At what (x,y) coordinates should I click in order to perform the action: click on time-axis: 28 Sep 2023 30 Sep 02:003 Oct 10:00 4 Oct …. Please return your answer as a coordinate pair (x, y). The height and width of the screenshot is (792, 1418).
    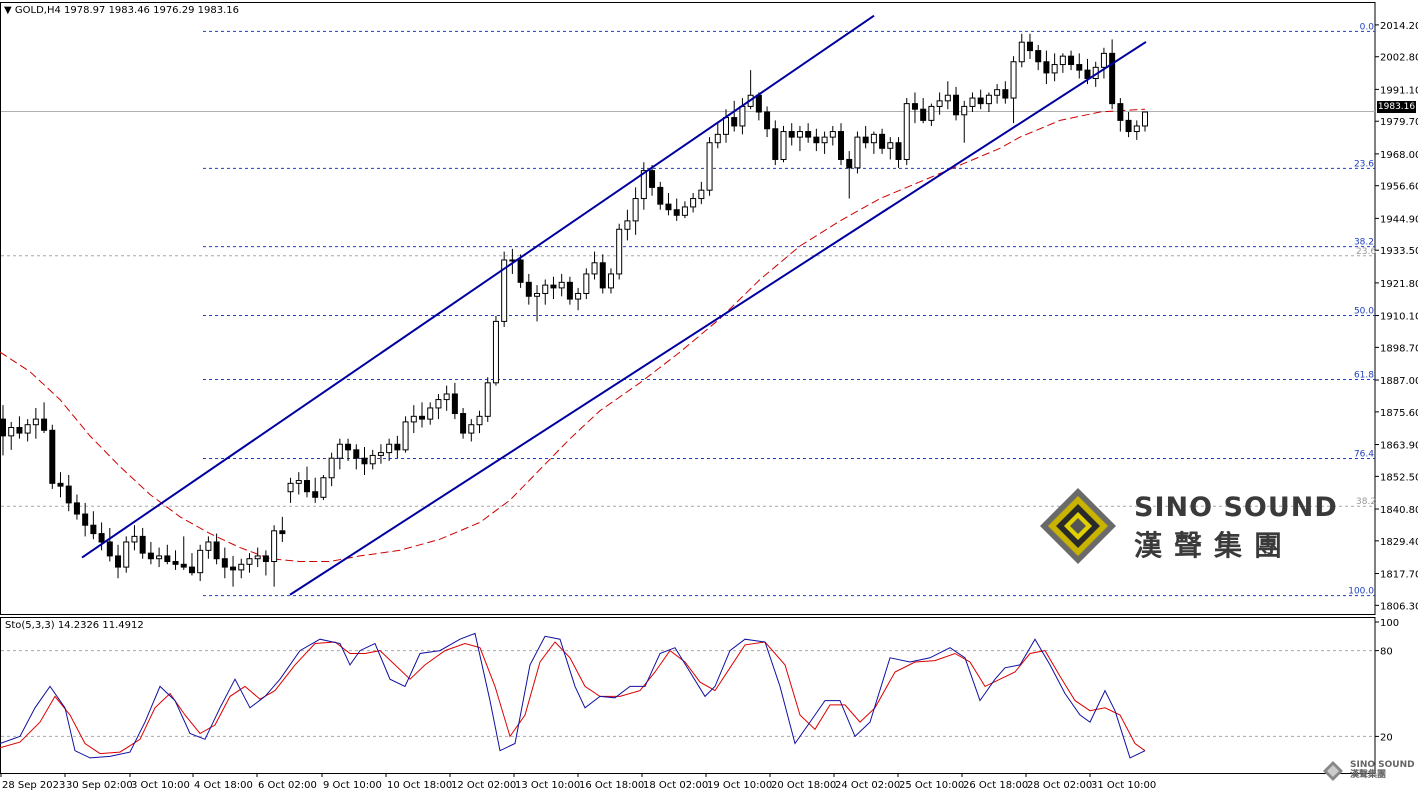
    Looking at the image, I should click on (578, 782).